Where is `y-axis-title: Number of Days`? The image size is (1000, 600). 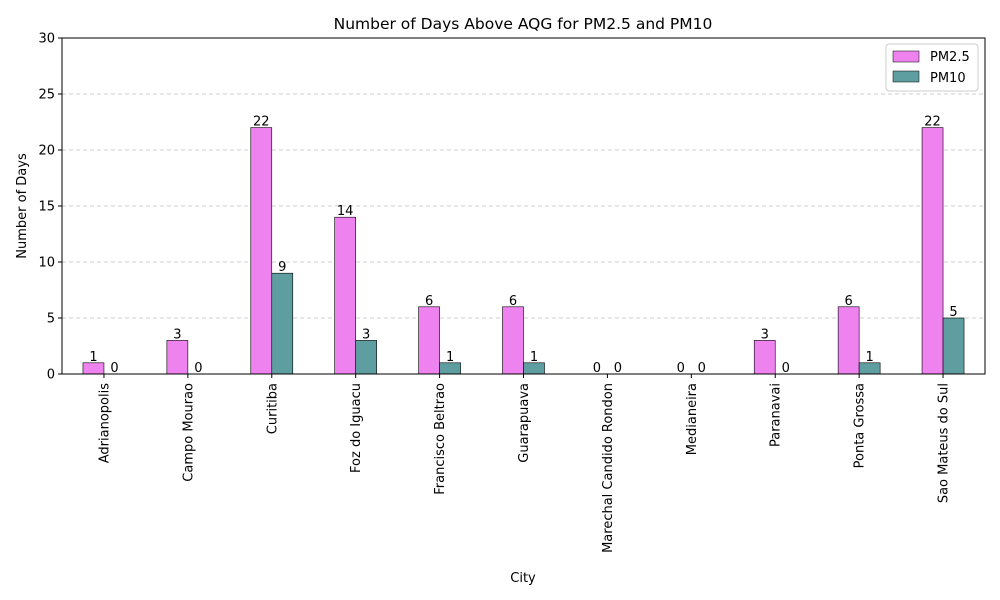
y-axis-title: Number of Days is located at coordinates (22, 206).